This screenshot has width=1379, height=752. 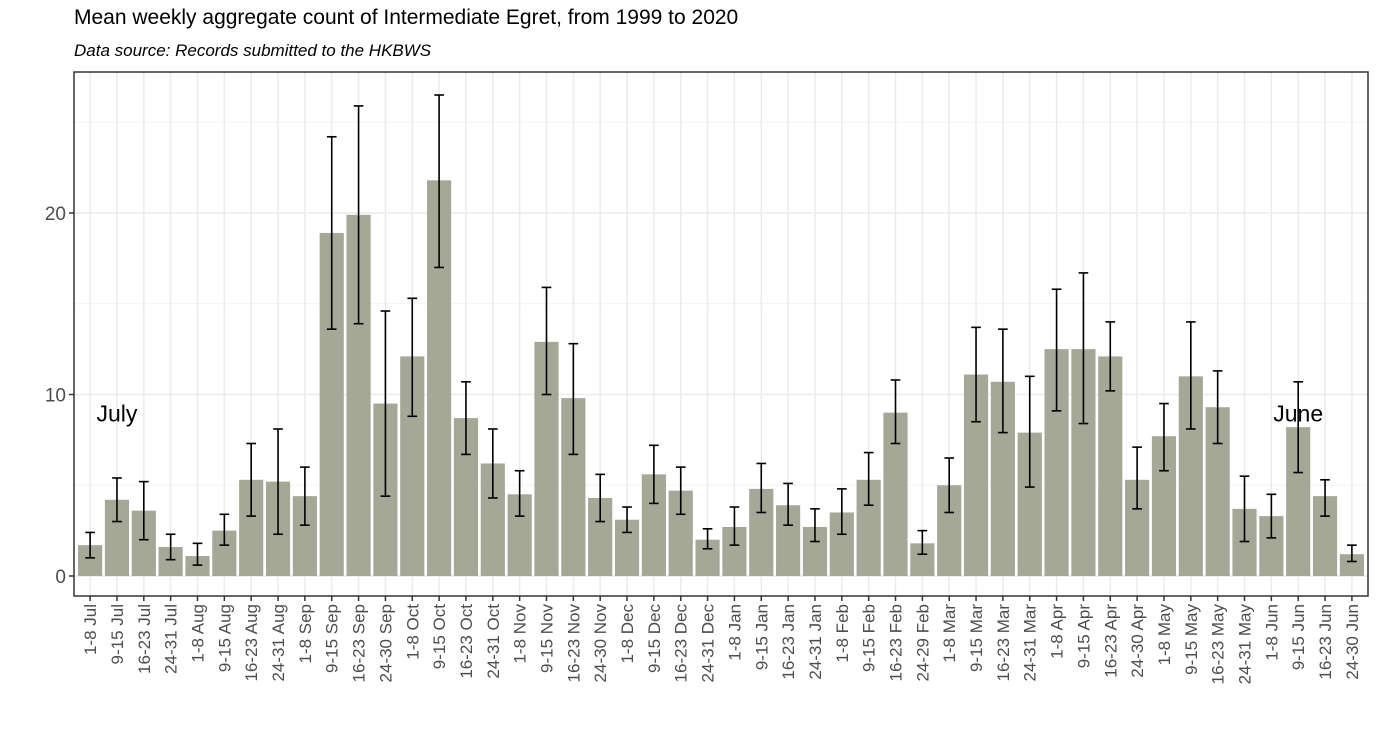 I want to click on x-tick-label: 1-8 Aug, so click(x=197, y=633).